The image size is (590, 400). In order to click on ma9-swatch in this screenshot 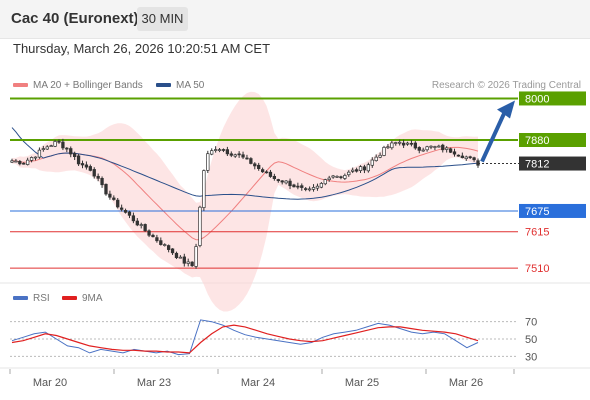, I will do `click(69, 298)`.